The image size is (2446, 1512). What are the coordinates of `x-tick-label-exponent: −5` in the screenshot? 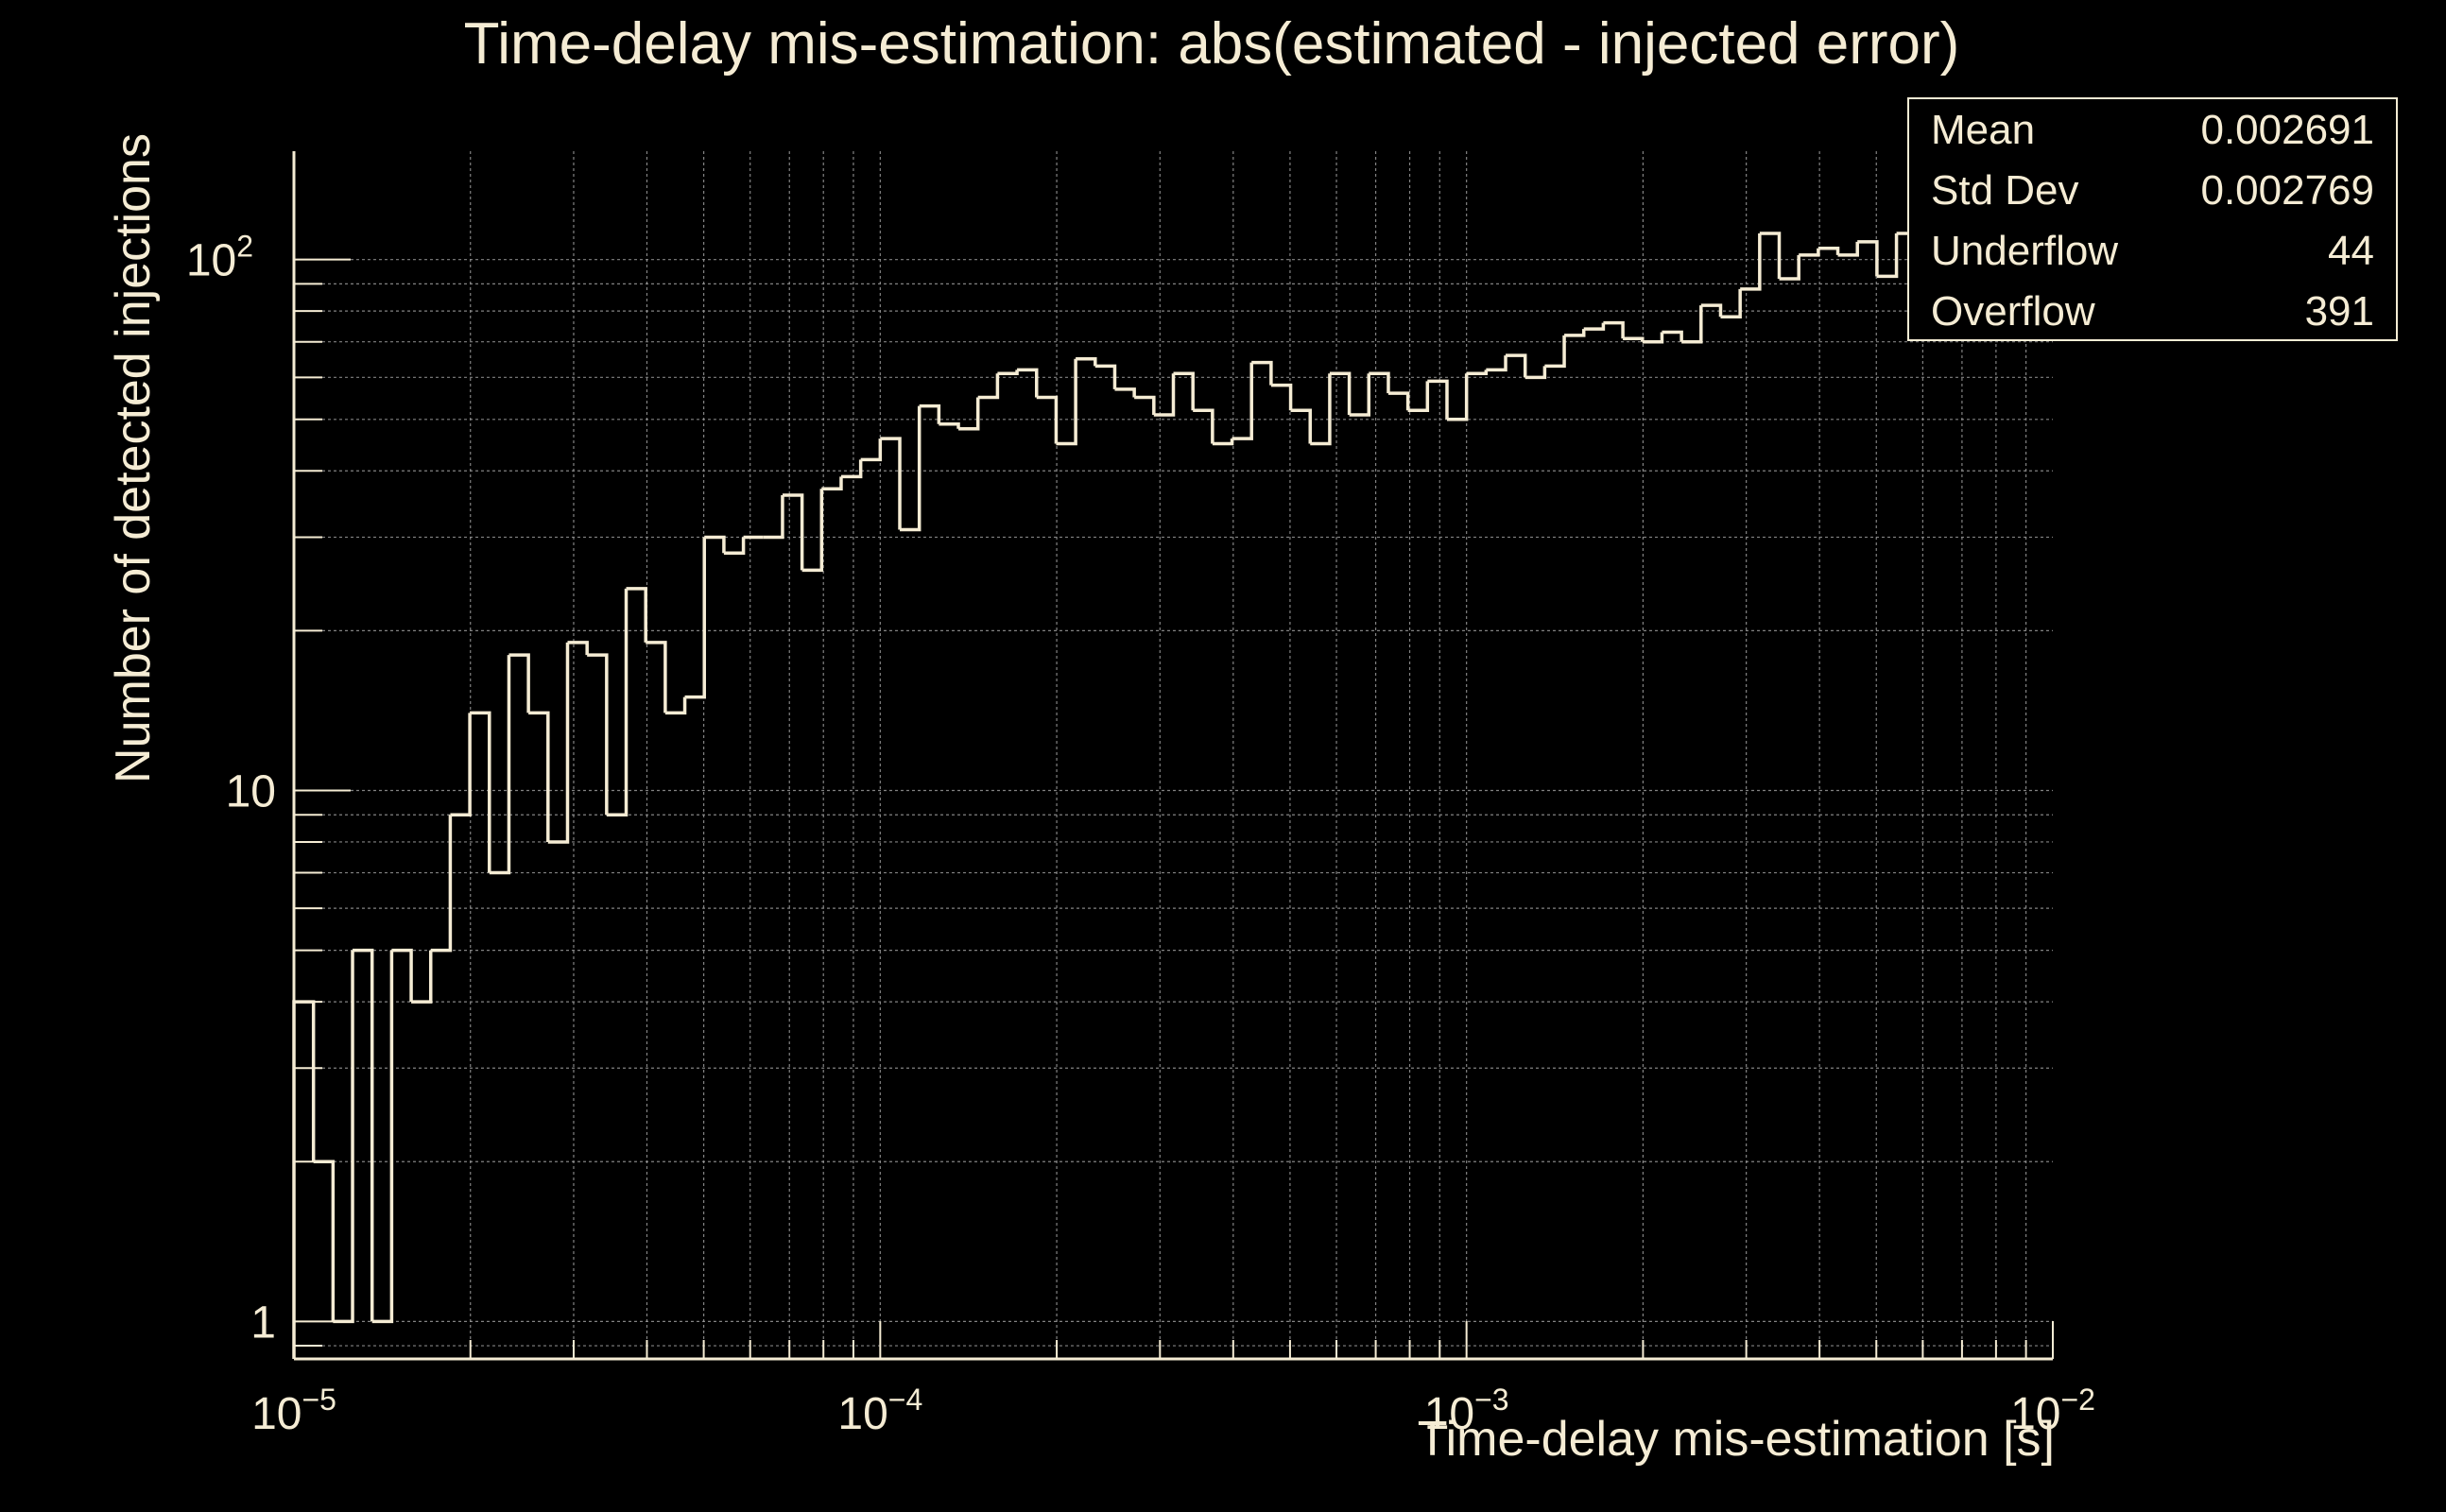 It's located at (318, 1400).